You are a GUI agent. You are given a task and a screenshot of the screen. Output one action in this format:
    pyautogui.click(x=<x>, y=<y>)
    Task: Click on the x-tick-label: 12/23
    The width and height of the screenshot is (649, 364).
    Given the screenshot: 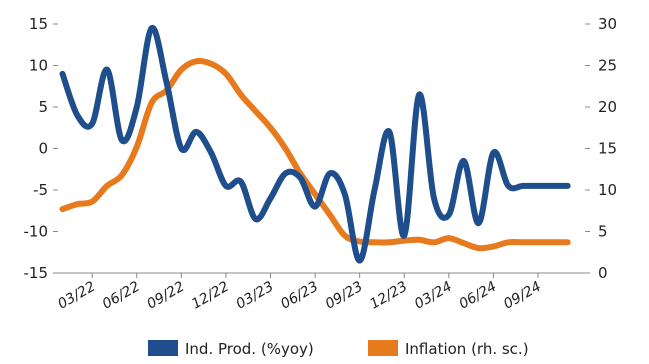 What is the action you would take?
    pyautogui.click(x=388, y=296)
    